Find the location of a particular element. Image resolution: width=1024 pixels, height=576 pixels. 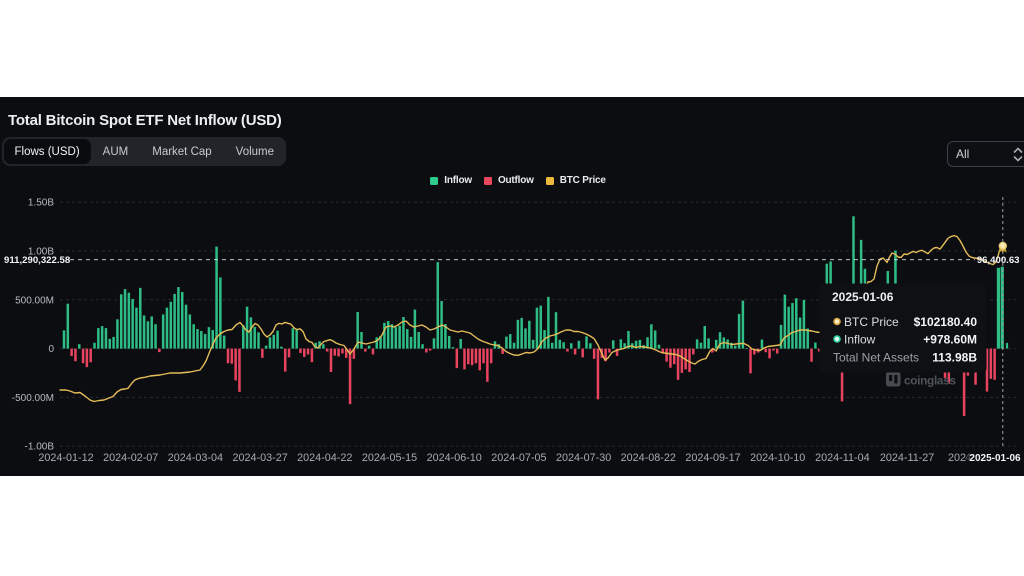

svg-text: BTC Price is located at coordinates (871, 322).